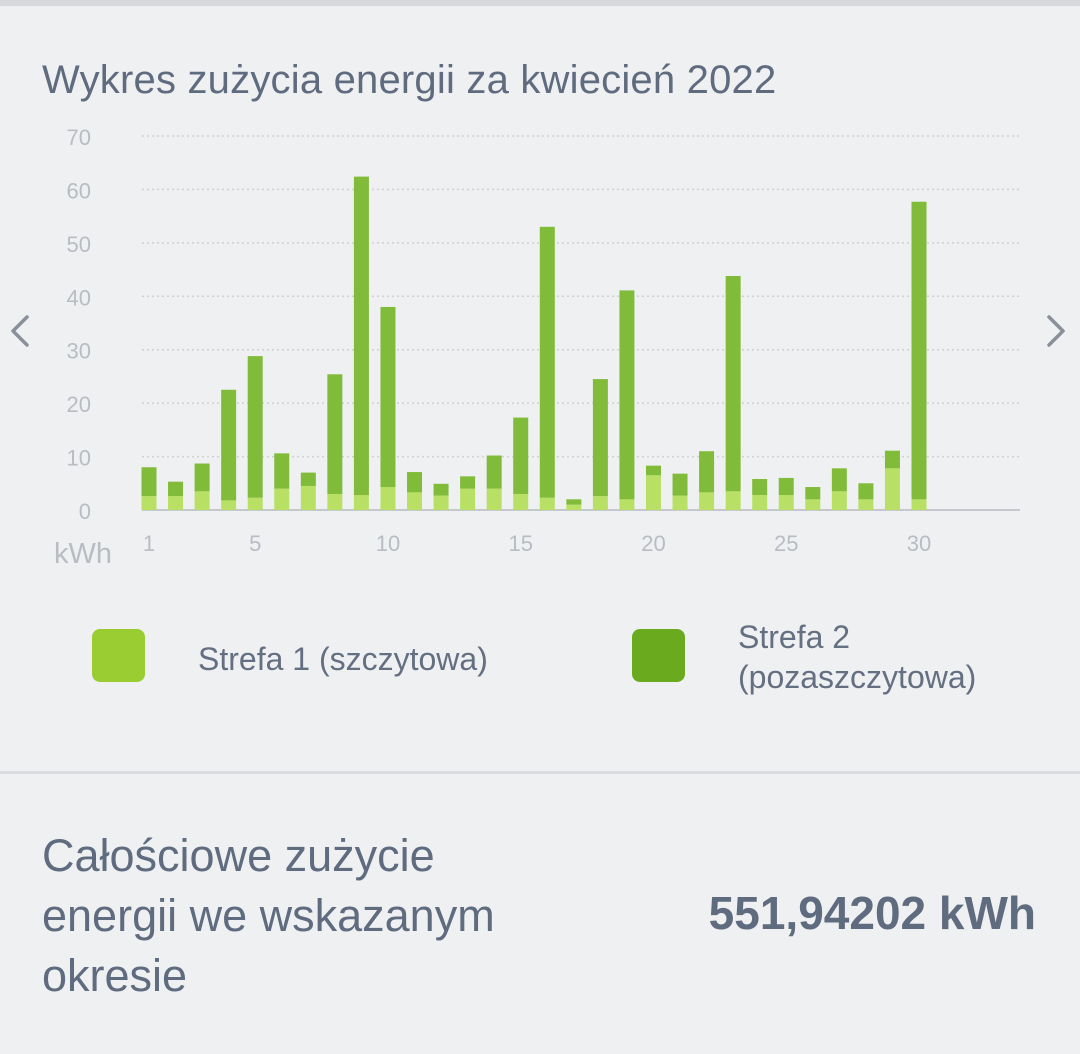  What do you see at coordinates (85, 511) in the screenshot?
I see `y-tick-label: 0` at bounding box center [85, 511].